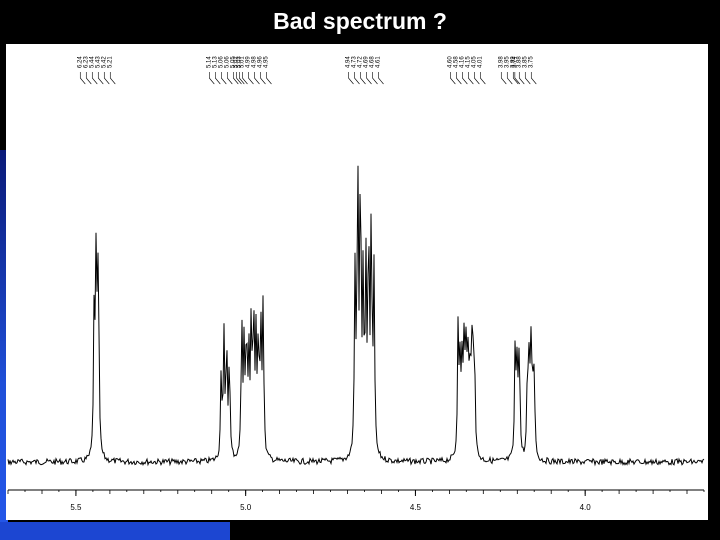  Describe the element at coordinates (456, 62) in the screenshot. I see `peak-label: 4.58` at that location.